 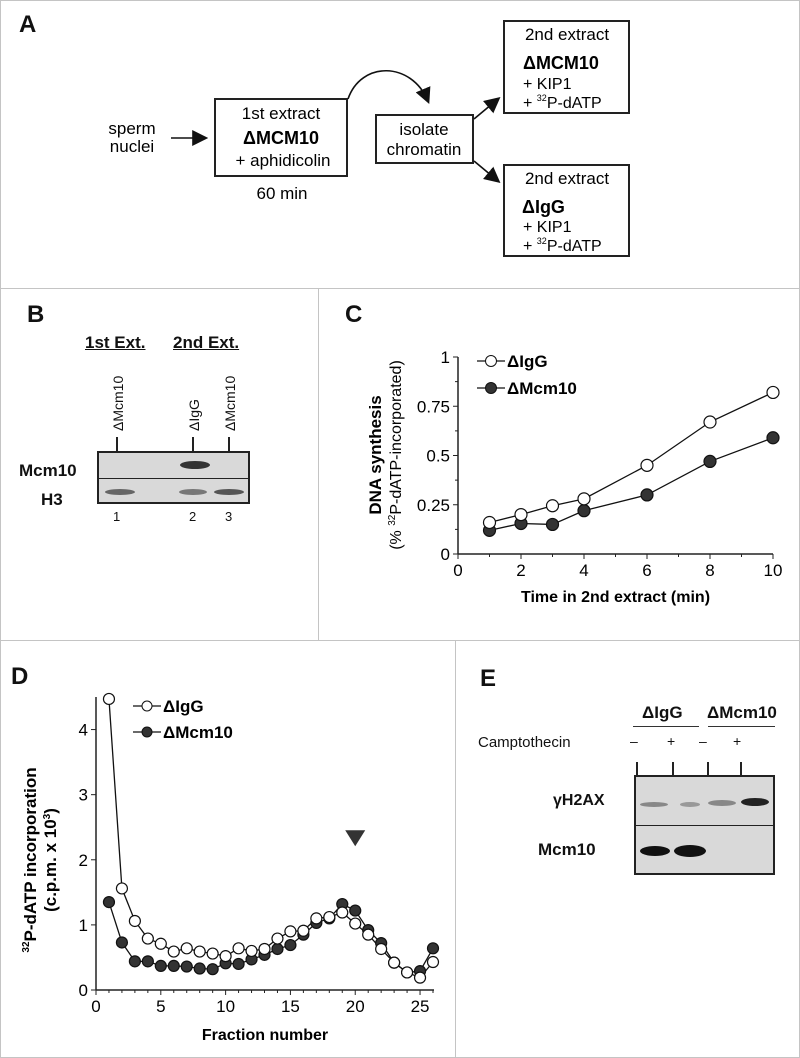 I want to click on row-label-gh2ax: γH2AX, so click(x=579, y=800).